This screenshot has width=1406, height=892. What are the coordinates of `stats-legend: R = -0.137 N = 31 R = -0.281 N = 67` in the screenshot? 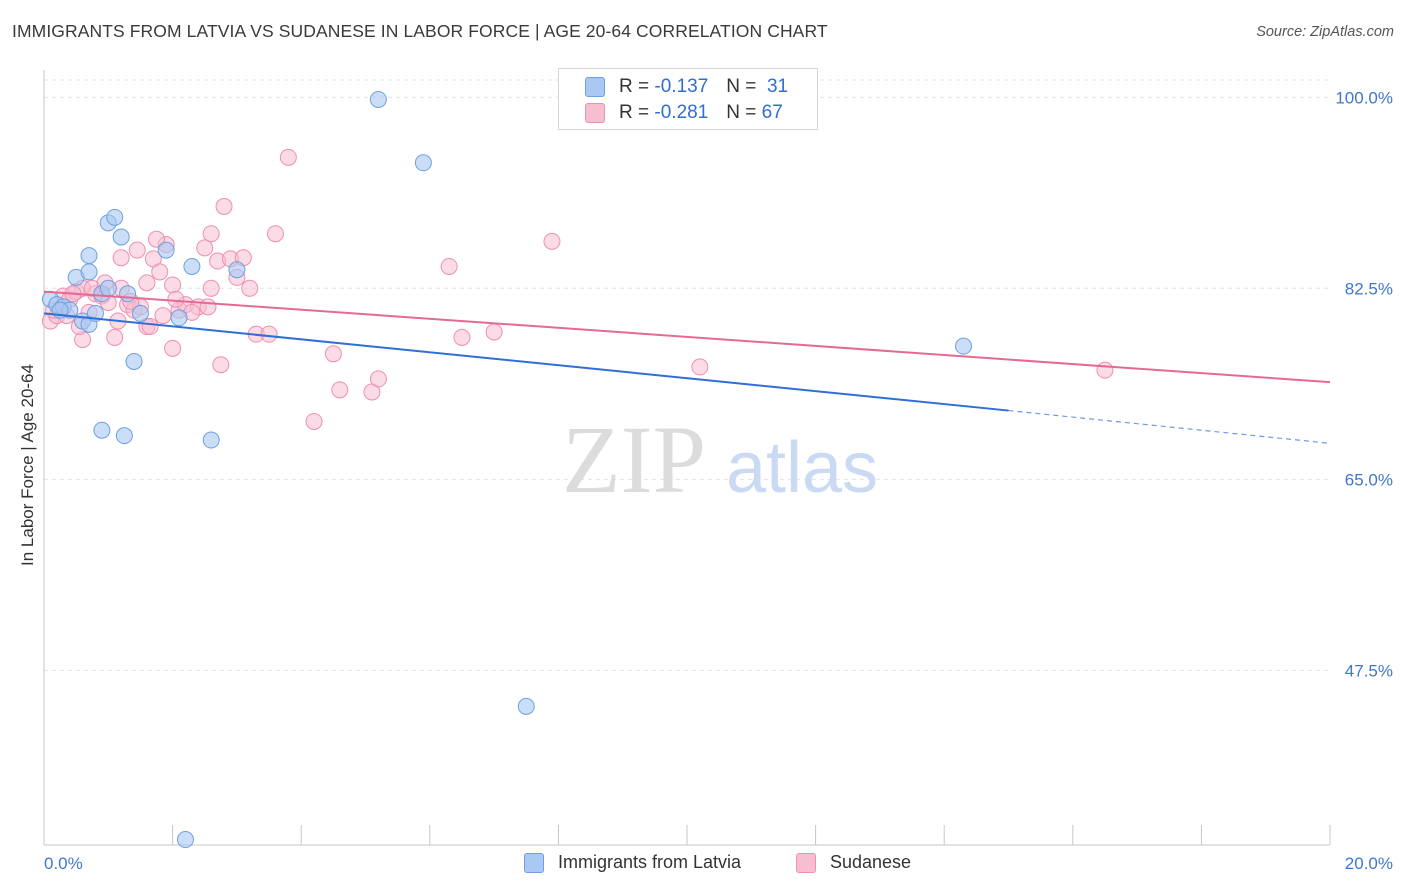 It's located at (688, 99).